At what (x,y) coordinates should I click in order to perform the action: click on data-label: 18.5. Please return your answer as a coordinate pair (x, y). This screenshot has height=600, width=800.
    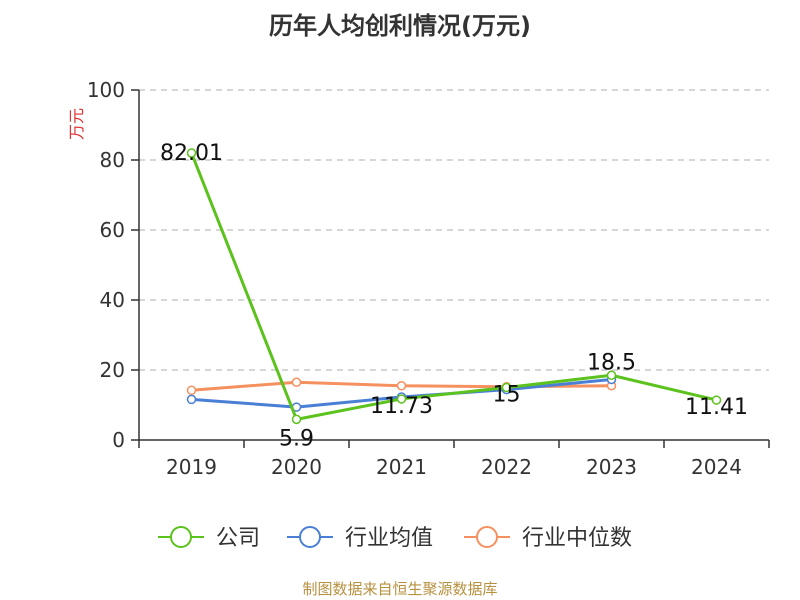
    Looking at the image, I should click on (611, 362).